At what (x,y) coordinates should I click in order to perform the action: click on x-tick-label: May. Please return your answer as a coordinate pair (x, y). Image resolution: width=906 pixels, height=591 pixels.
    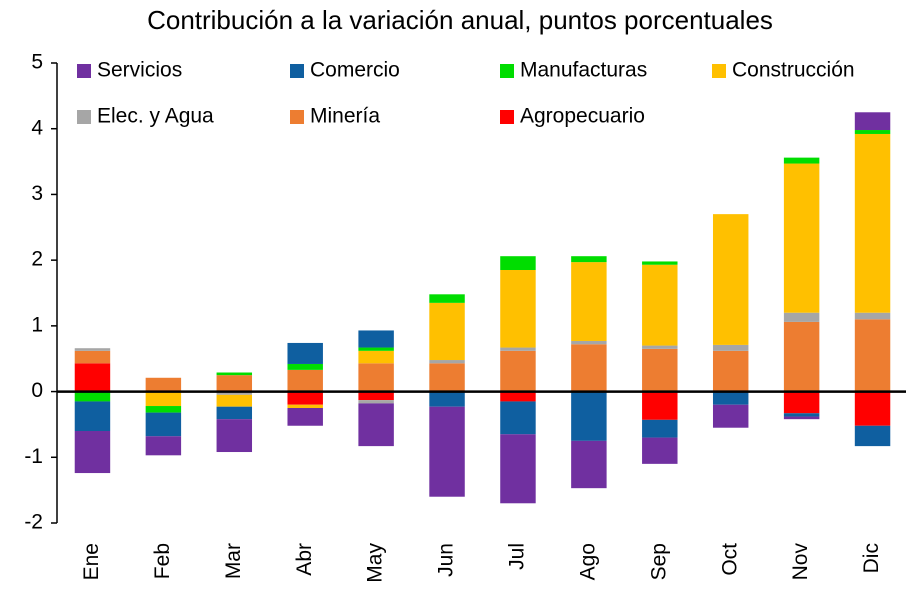
    Looking at the image, I should click on (375, 563).